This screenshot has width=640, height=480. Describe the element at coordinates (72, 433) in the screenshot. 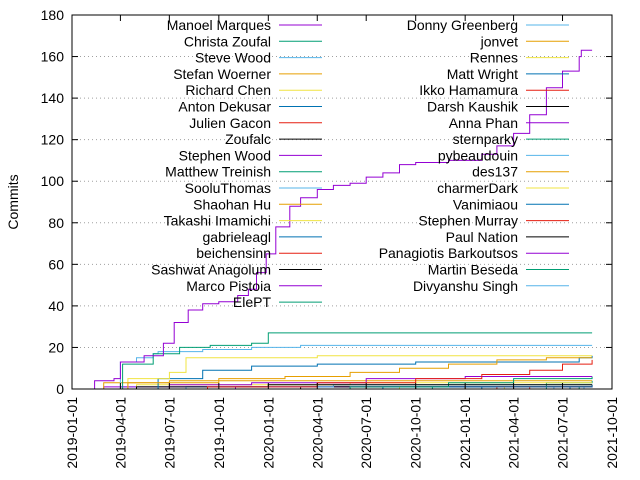

I see `x-tick-label: 2019-01-01` at that location.